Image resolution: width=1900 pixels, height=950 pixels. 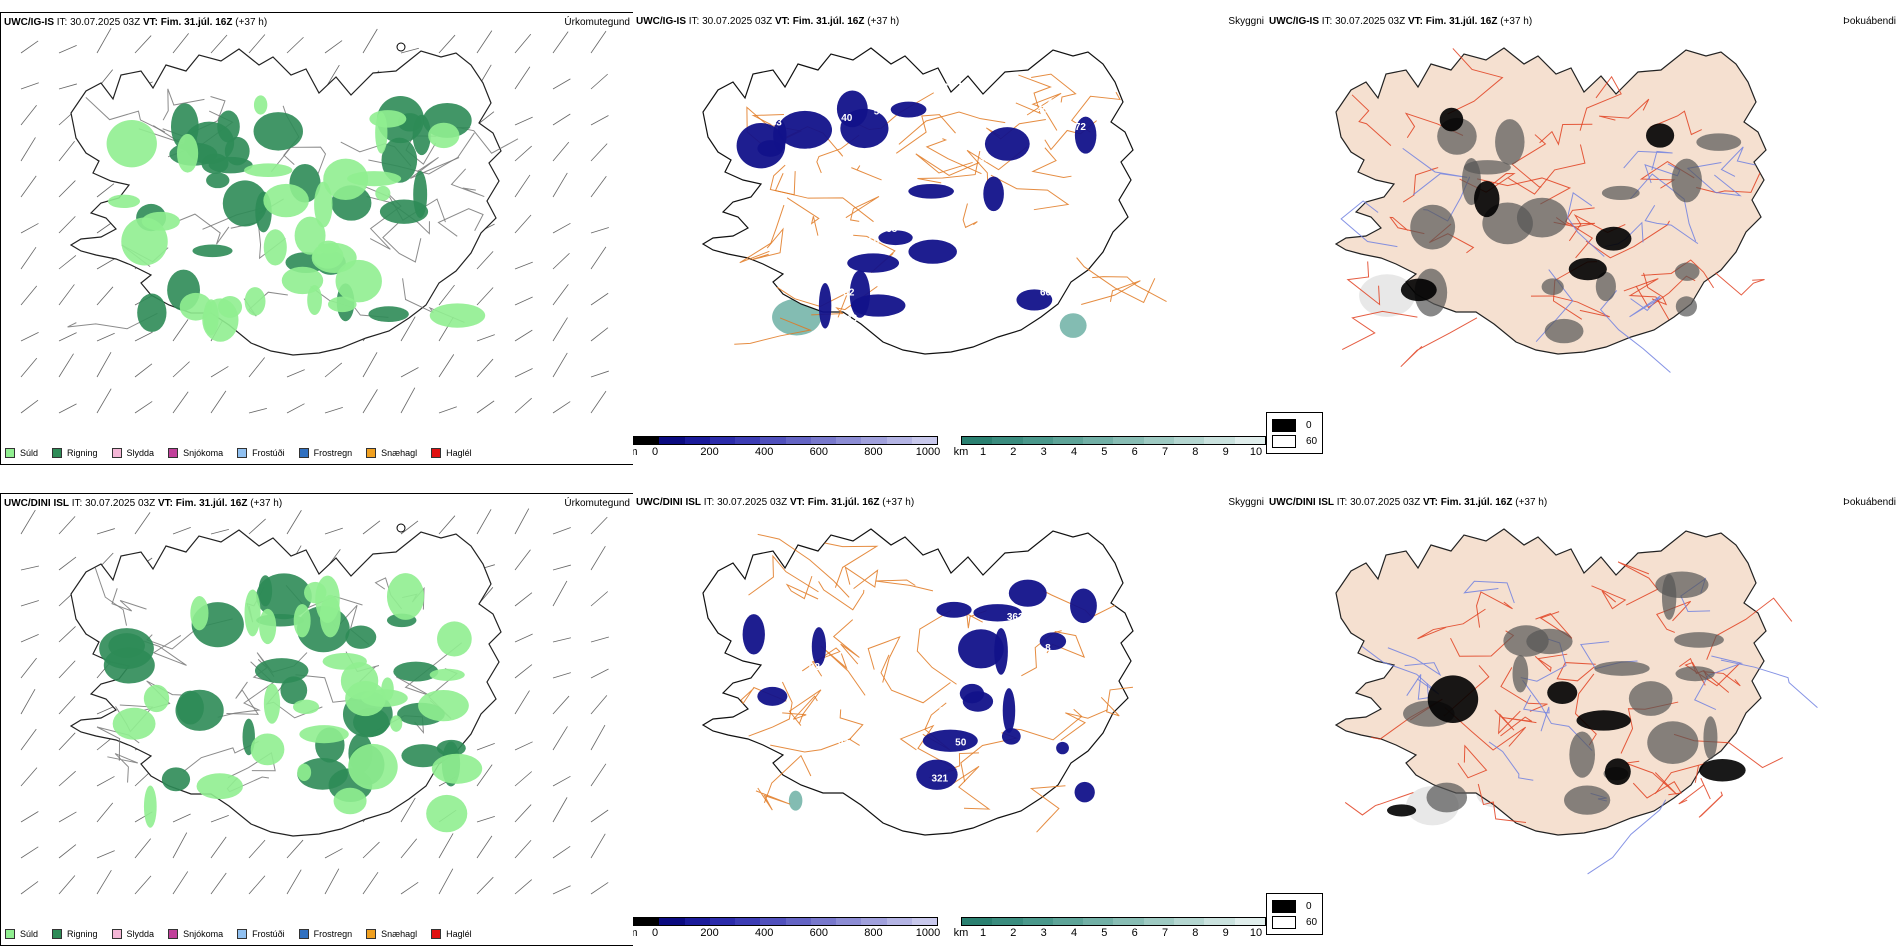 I want to click on visibility-area, so click(x=1073, y=325).